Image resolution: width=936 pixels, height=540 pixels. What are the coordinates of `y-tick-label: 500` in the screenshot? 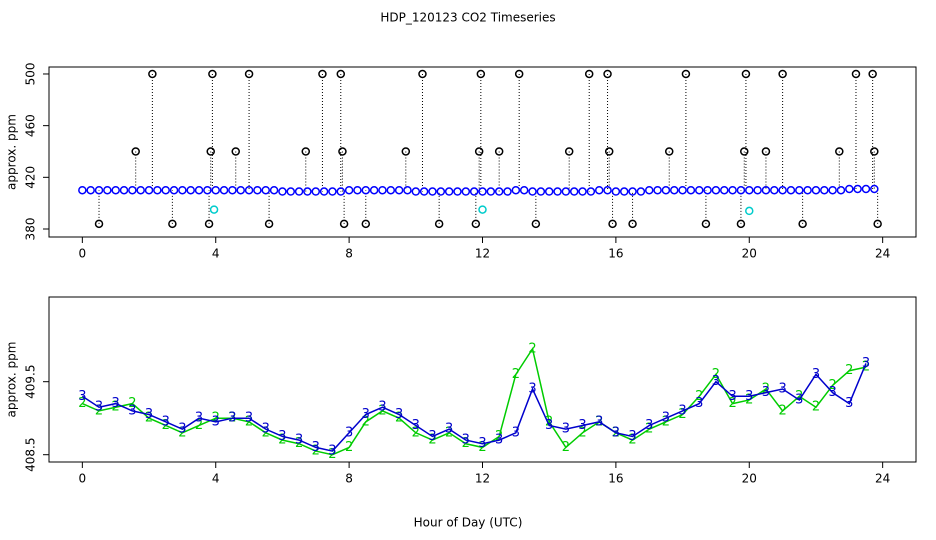 It's located at (31, 74).